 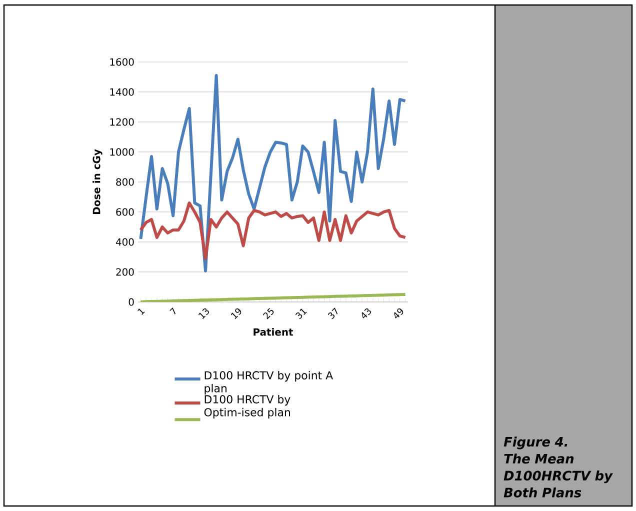 I want to click on y-axis-title: Dose in cGy, so click(x=97, y=181).